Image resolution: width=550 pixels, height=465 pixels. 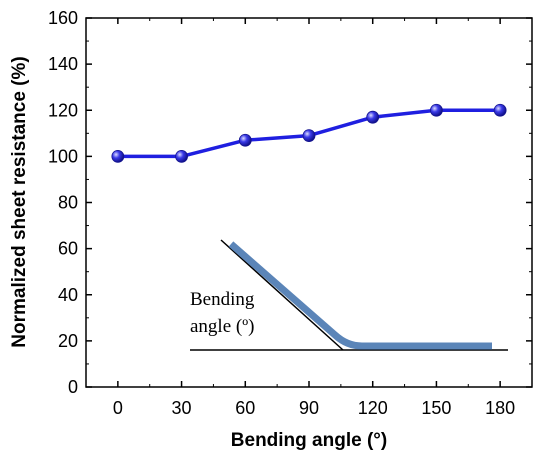 I want to click on x-tick-label: 30, so click(x=182, y=408).